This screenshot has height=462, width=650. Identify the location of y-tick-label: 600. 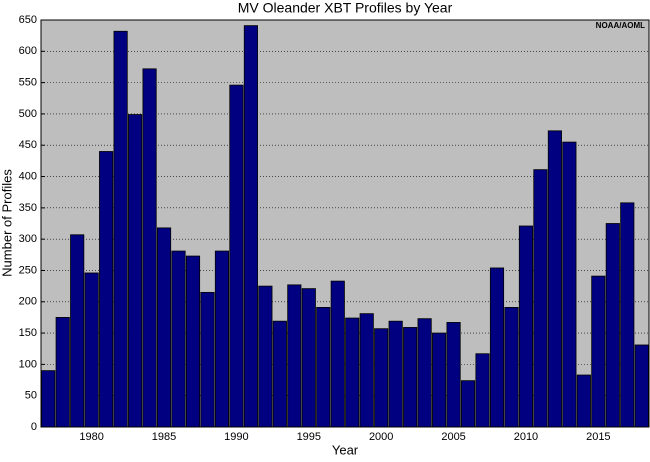
(28, 51).